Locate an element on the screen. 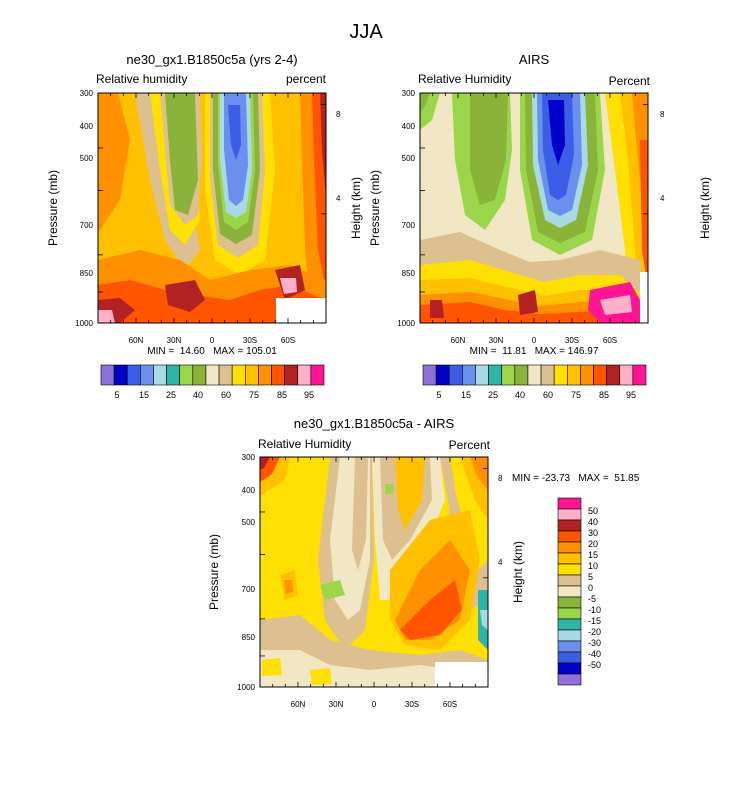 The width and height of the screenshot is (733, 789). colorbar-label: -40 is located at coordinates (594, 654).